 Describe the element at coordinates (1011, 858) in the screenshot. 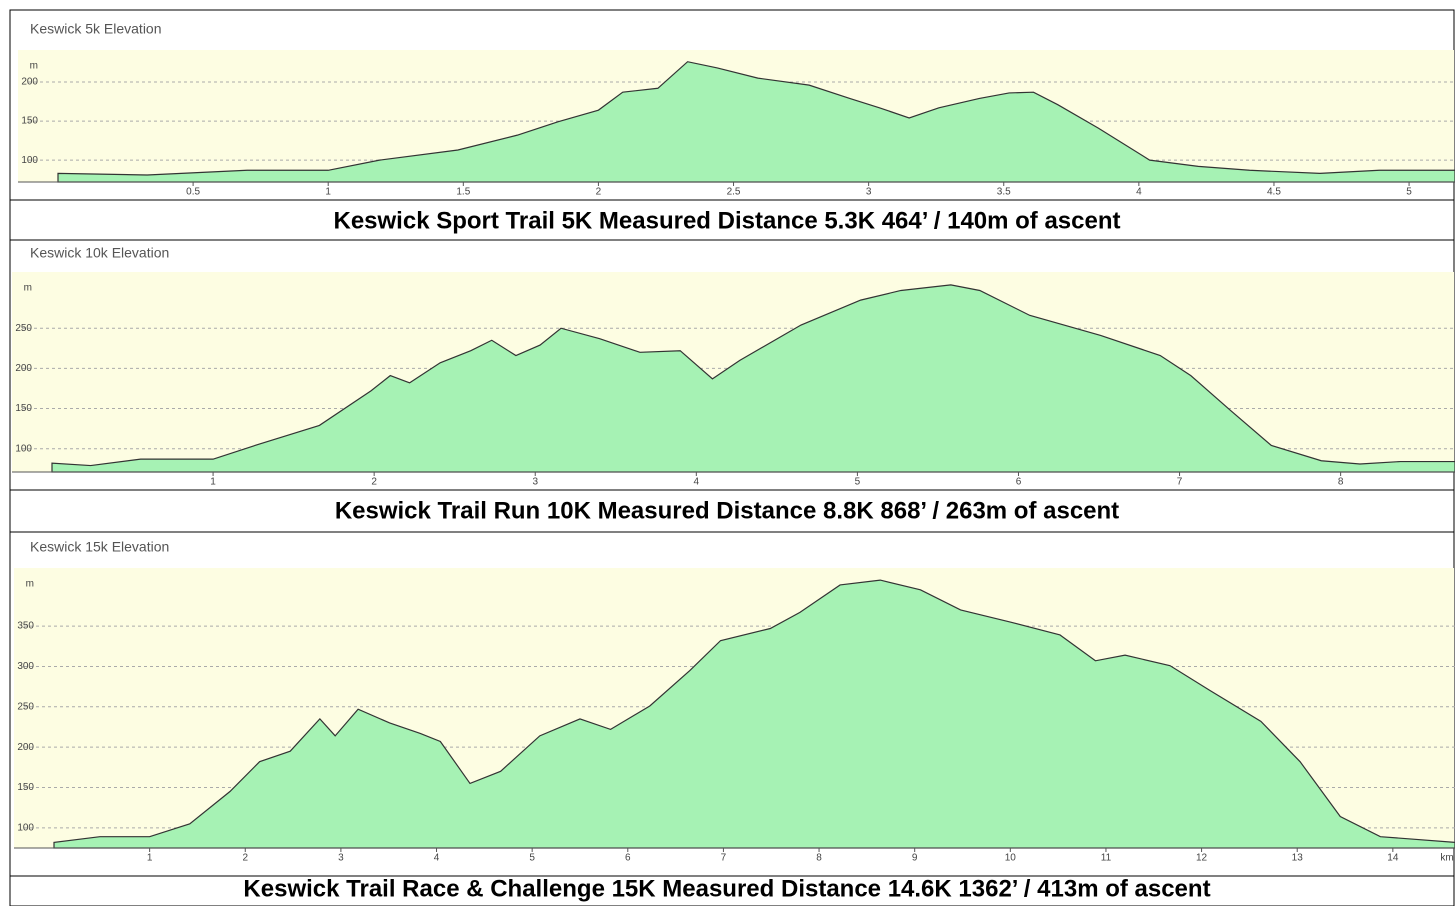

I see `x-tick-label: 10` at that location.